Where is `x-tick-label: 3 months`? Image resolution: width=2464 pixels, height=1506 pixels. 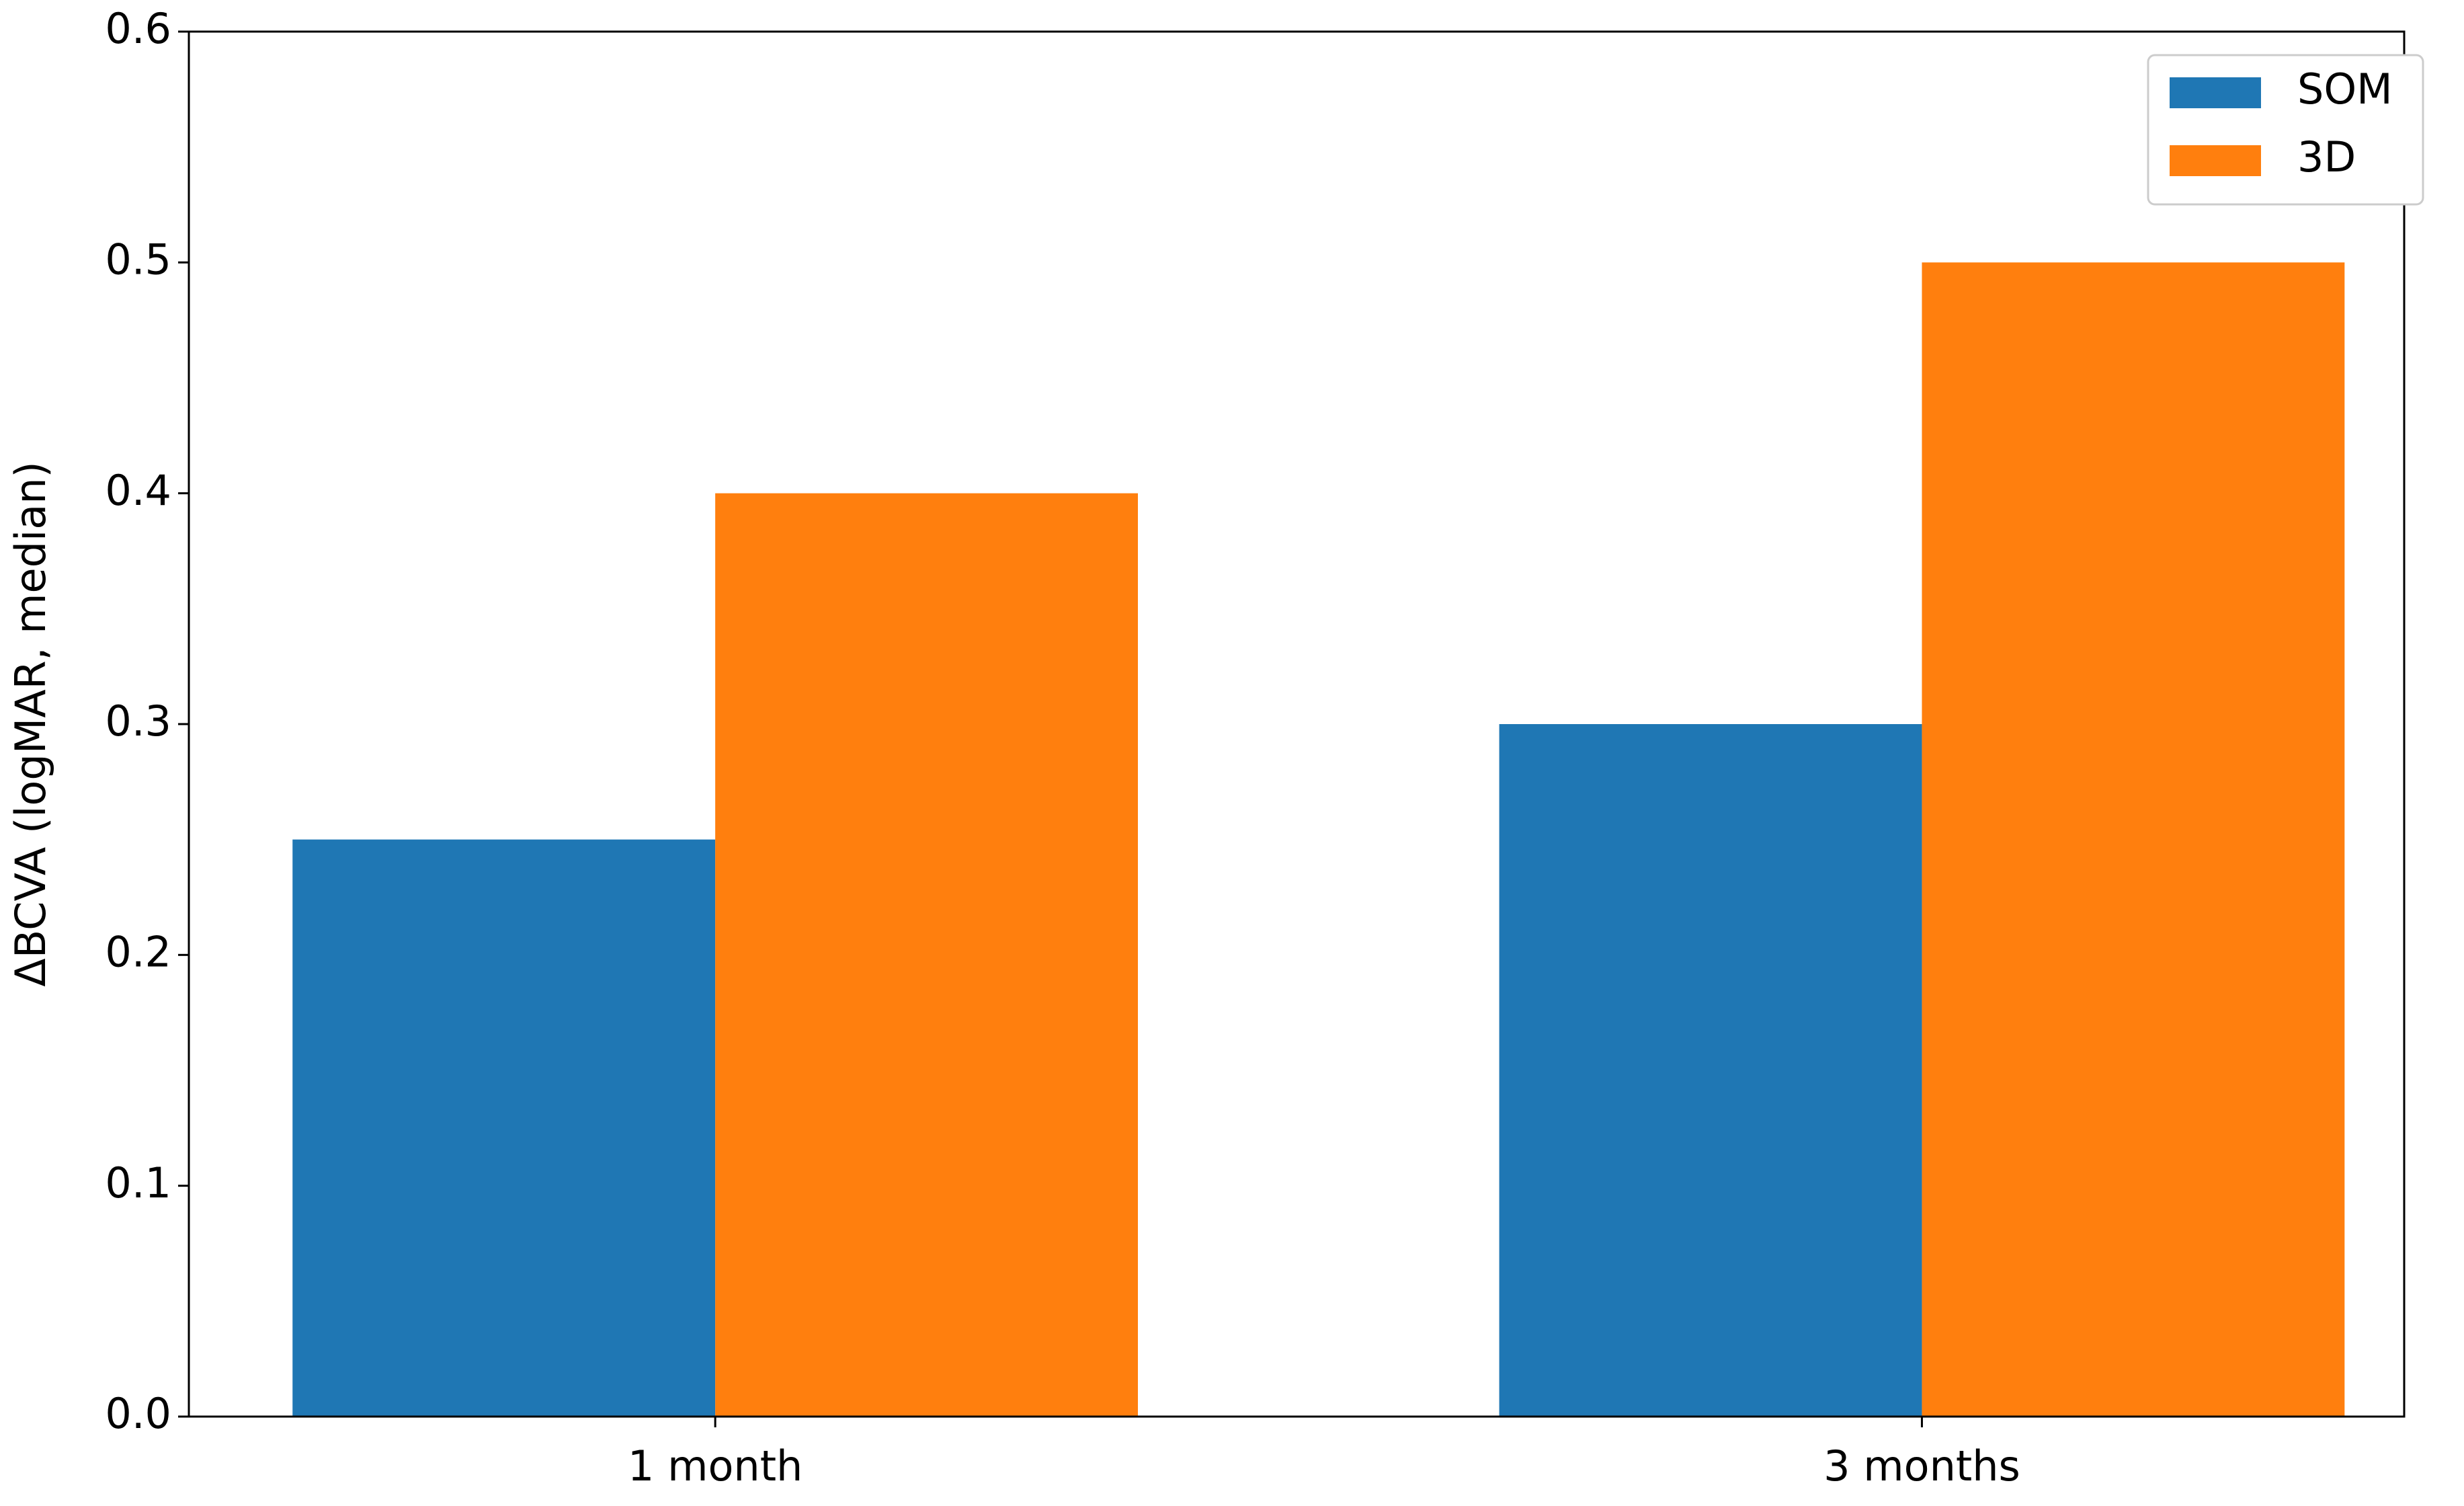 x-tick-label: 3 months is located at coordinates (1921, 1466).